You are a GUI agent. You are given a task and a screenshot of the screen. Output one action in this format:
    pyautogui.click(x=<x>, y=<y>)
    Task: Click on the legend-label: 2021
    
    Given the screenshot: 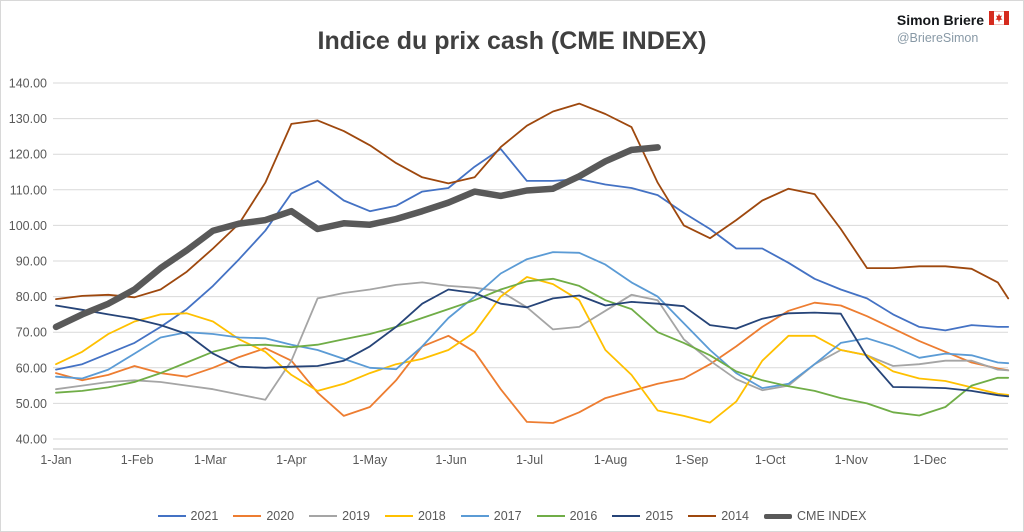 What is the action you would take?
    pyautogui.click(x=204, y=516)
    